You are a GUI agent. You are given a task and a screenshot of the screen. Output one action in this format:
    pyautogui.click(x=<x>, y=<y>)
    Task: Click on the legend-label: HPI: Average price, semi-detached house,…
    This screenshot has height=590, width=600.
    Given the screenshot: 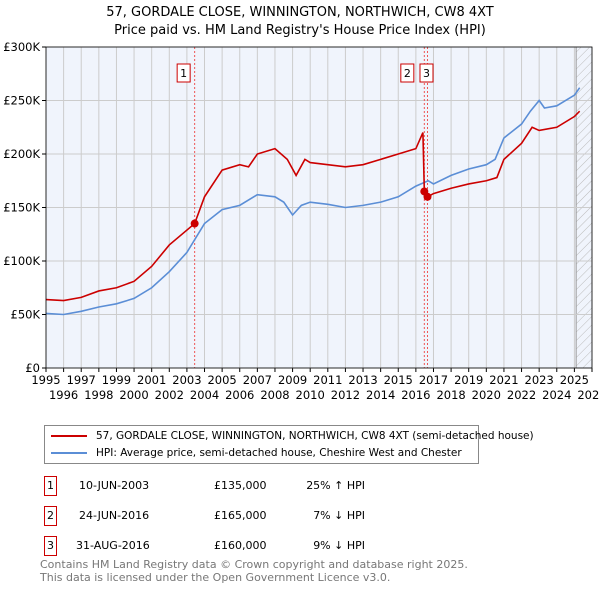 What is the action you would take?
    pyautogui.click(x=279, y=453)
    